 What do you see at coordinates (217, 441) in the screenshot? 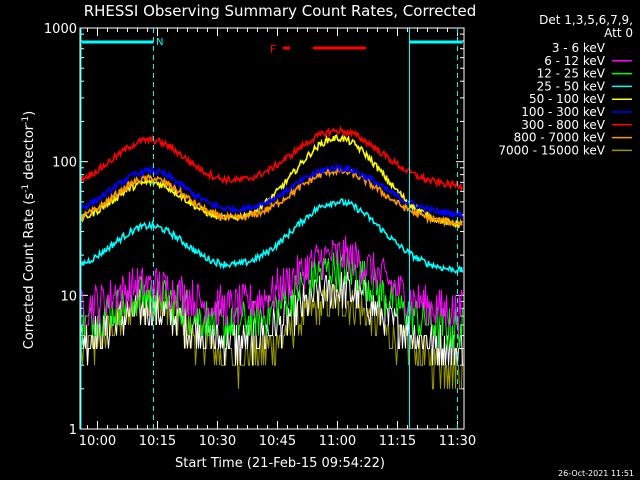
I see `x-tick-label: 10:30` at bounding box center [217, 441].